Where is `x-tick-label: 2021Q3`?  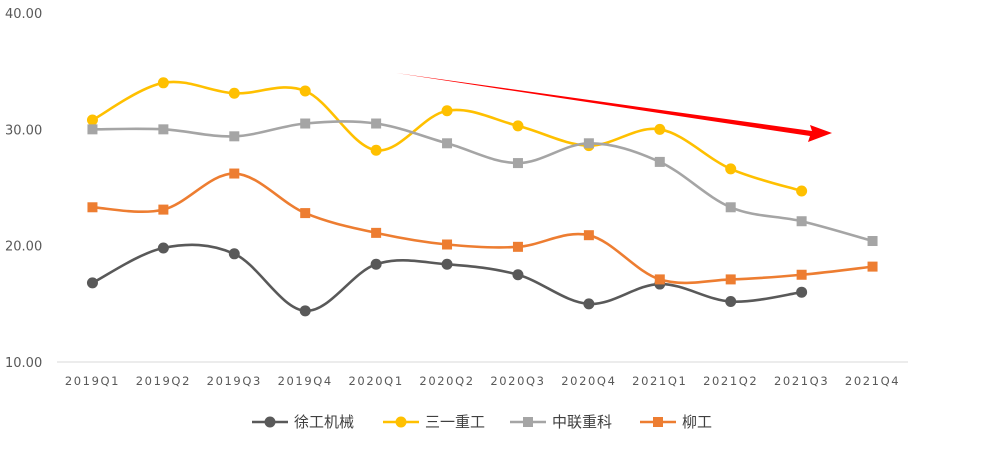 x-tick-label: 2021Q3 is located at coordinates (801, 381).